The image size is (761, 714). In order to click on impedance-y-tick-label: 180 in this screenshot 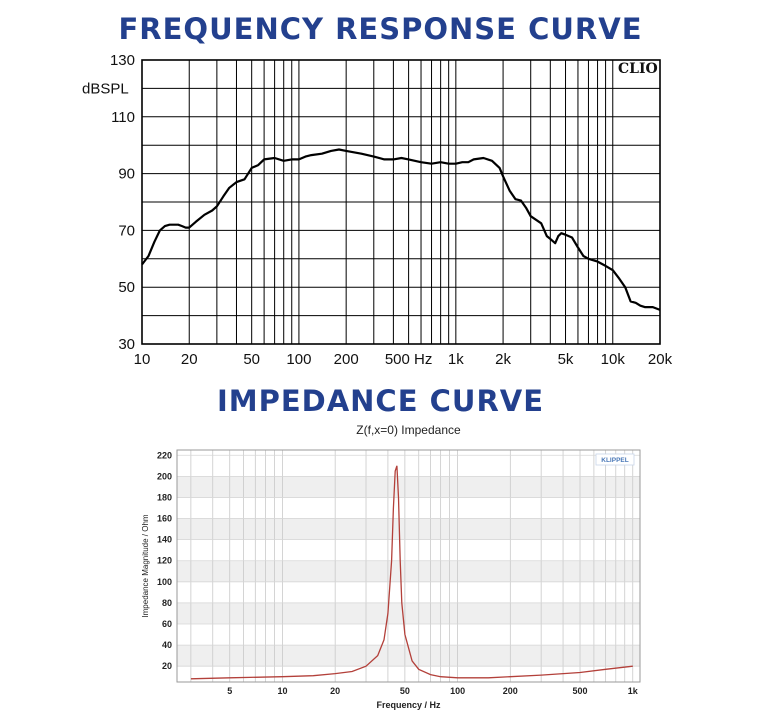, I will do `click(164, 497)`.